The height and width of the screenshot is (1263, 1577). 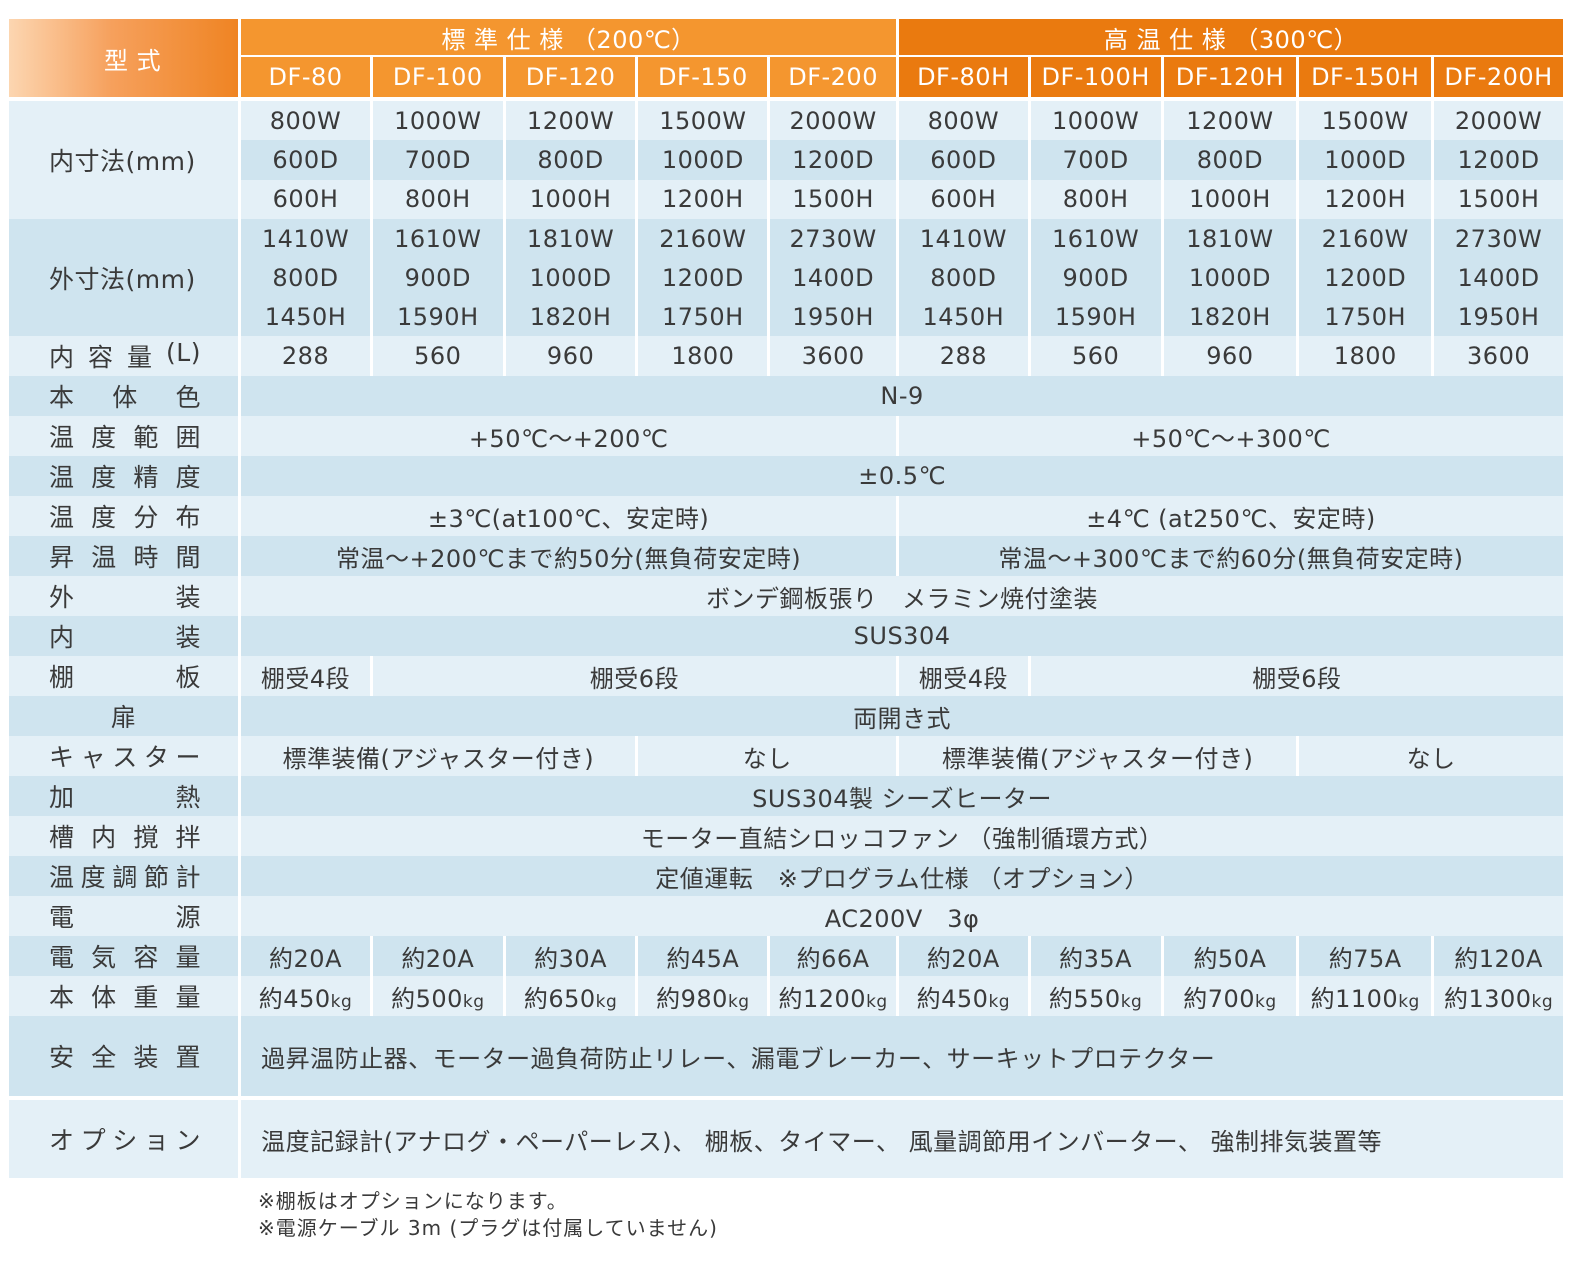 I want to click on label-char: 間, so click(x=188, y=557).